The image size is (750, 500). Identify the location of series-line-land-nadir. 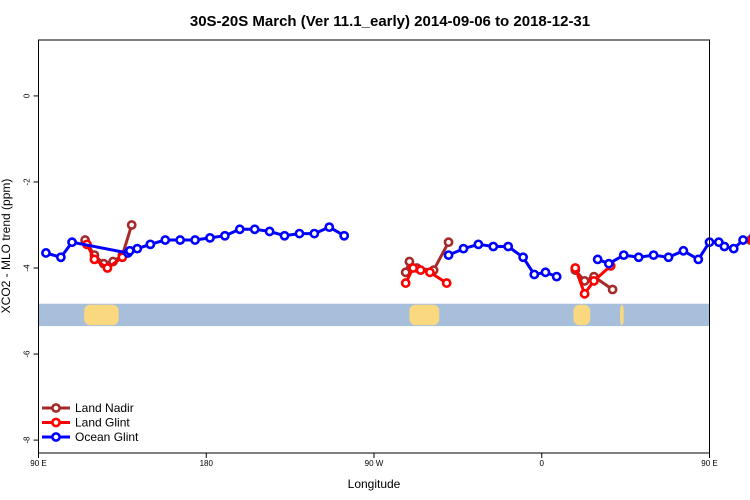
(594, 280).